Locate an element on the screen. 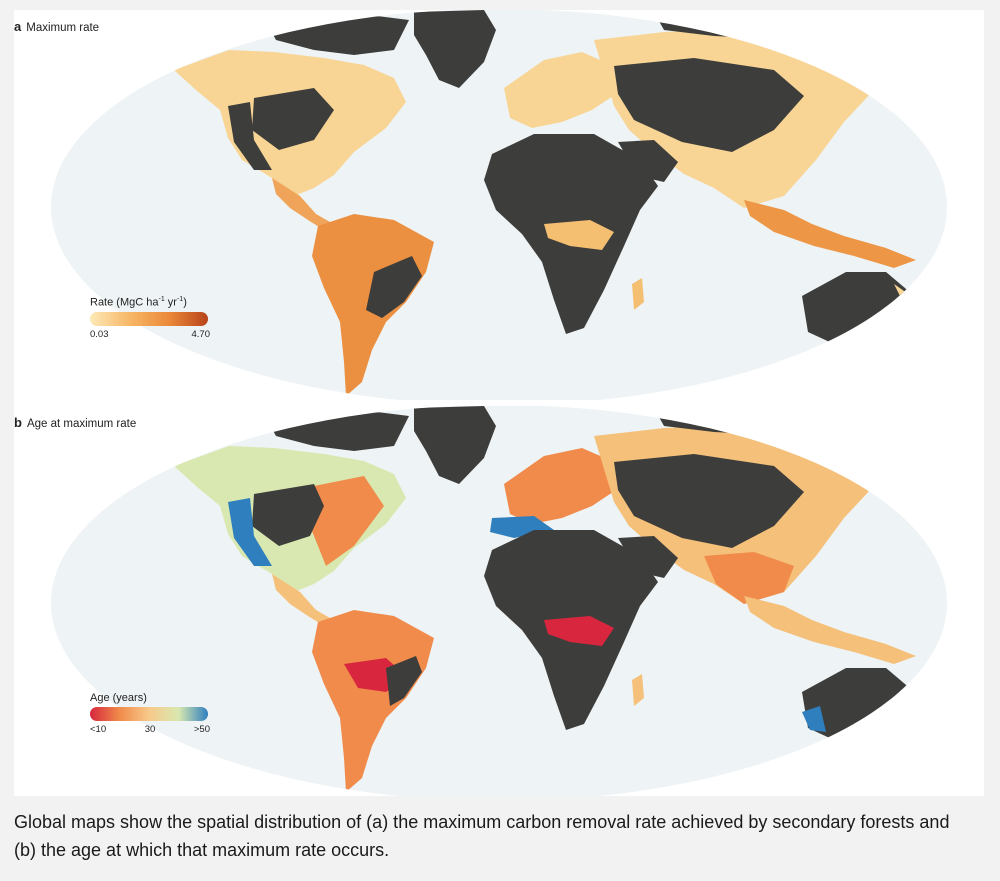 The height and width of the screenshot is (881, 1000). rate-legend: Rate (MgC ha-1 yr-1) 0.03 4.70 is located at coordinates (150, 319).